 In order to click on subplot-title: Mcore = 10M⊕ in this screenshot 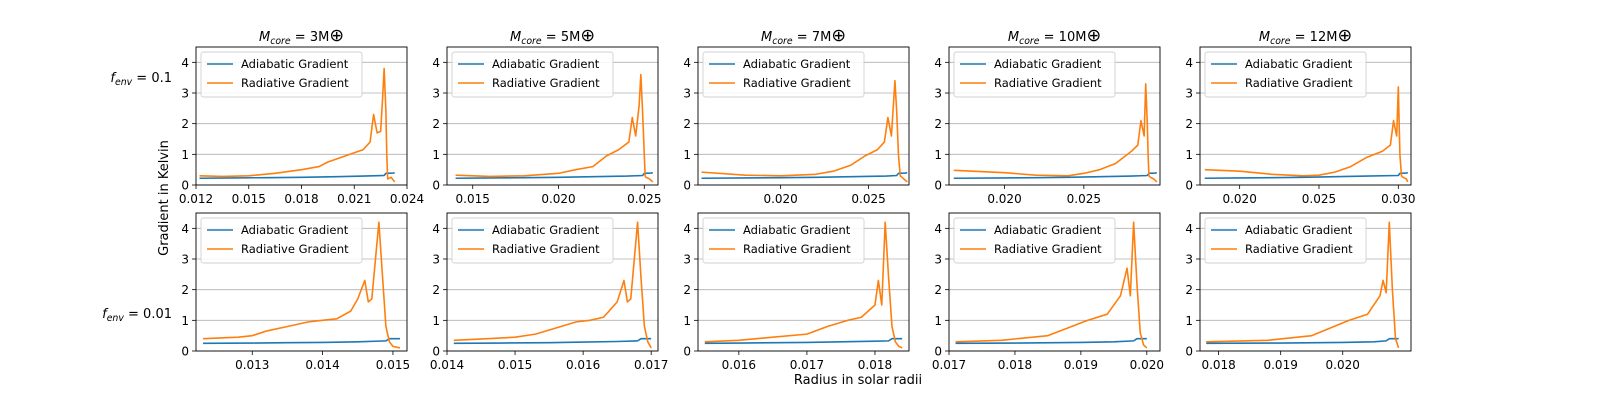, I will do `click(1054, 36)`.